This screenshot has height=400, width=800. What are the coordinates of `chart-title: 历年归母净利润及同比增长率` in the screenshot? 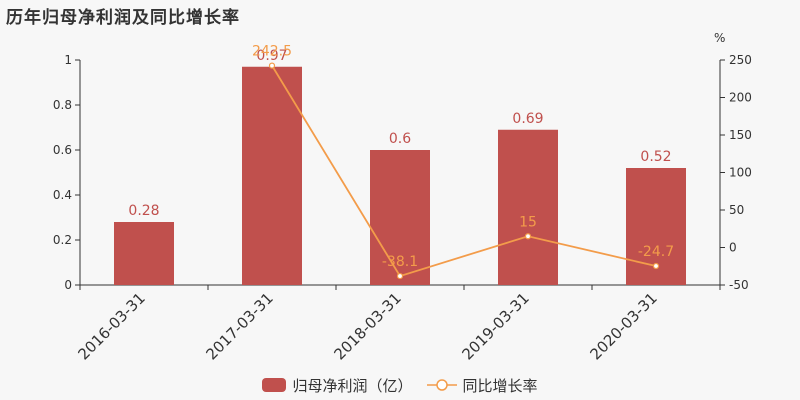 It's located at (123, 18).